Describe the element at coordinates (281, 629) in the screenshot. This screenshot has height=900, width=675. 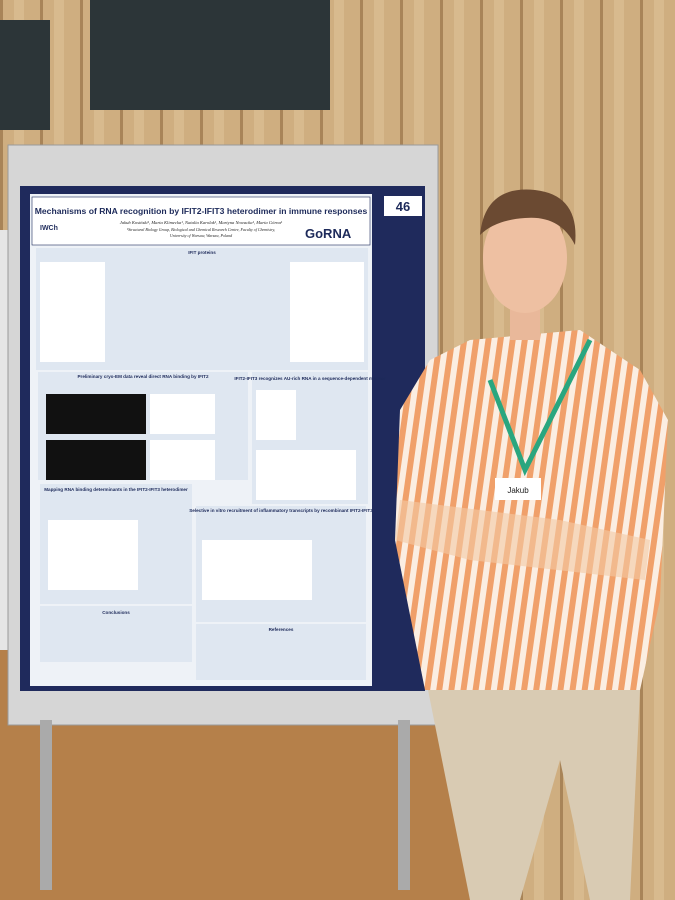
I see `section-heading: References` at that location.